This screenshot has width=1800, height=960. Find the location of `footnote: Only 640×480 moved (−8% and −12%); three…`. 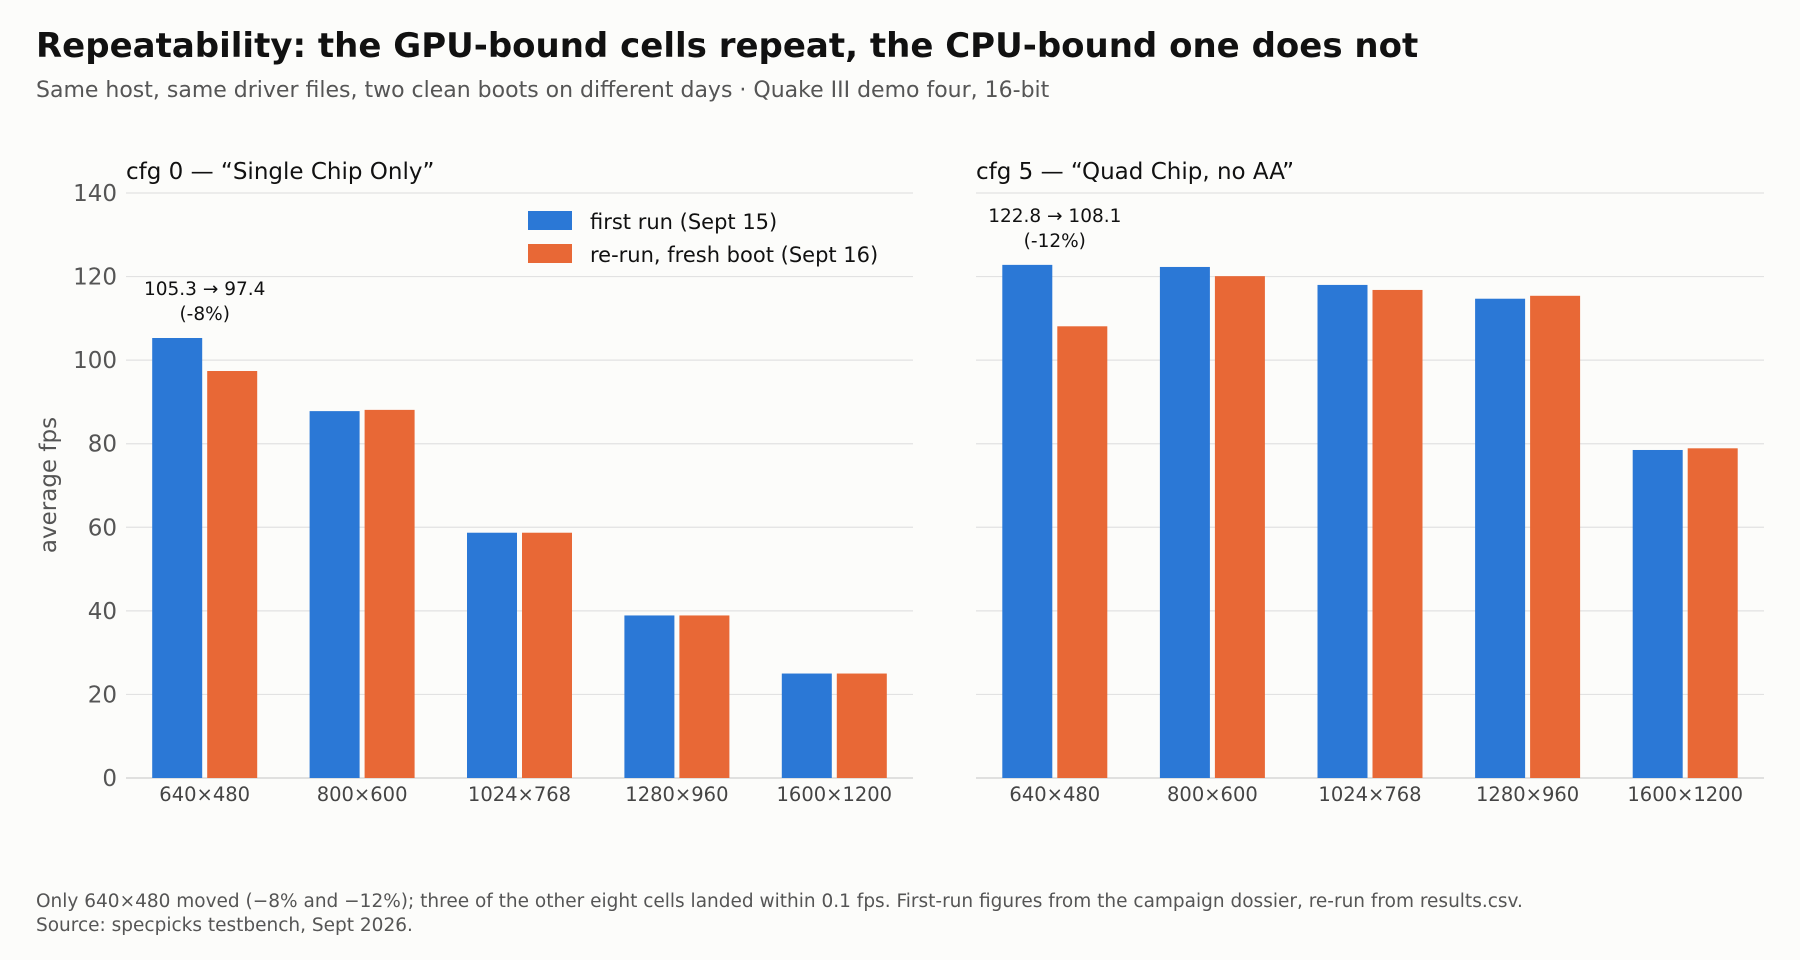

footnote: Only 640×480 moved (−8% and −12%); three… is located at coordinates (779, 914).